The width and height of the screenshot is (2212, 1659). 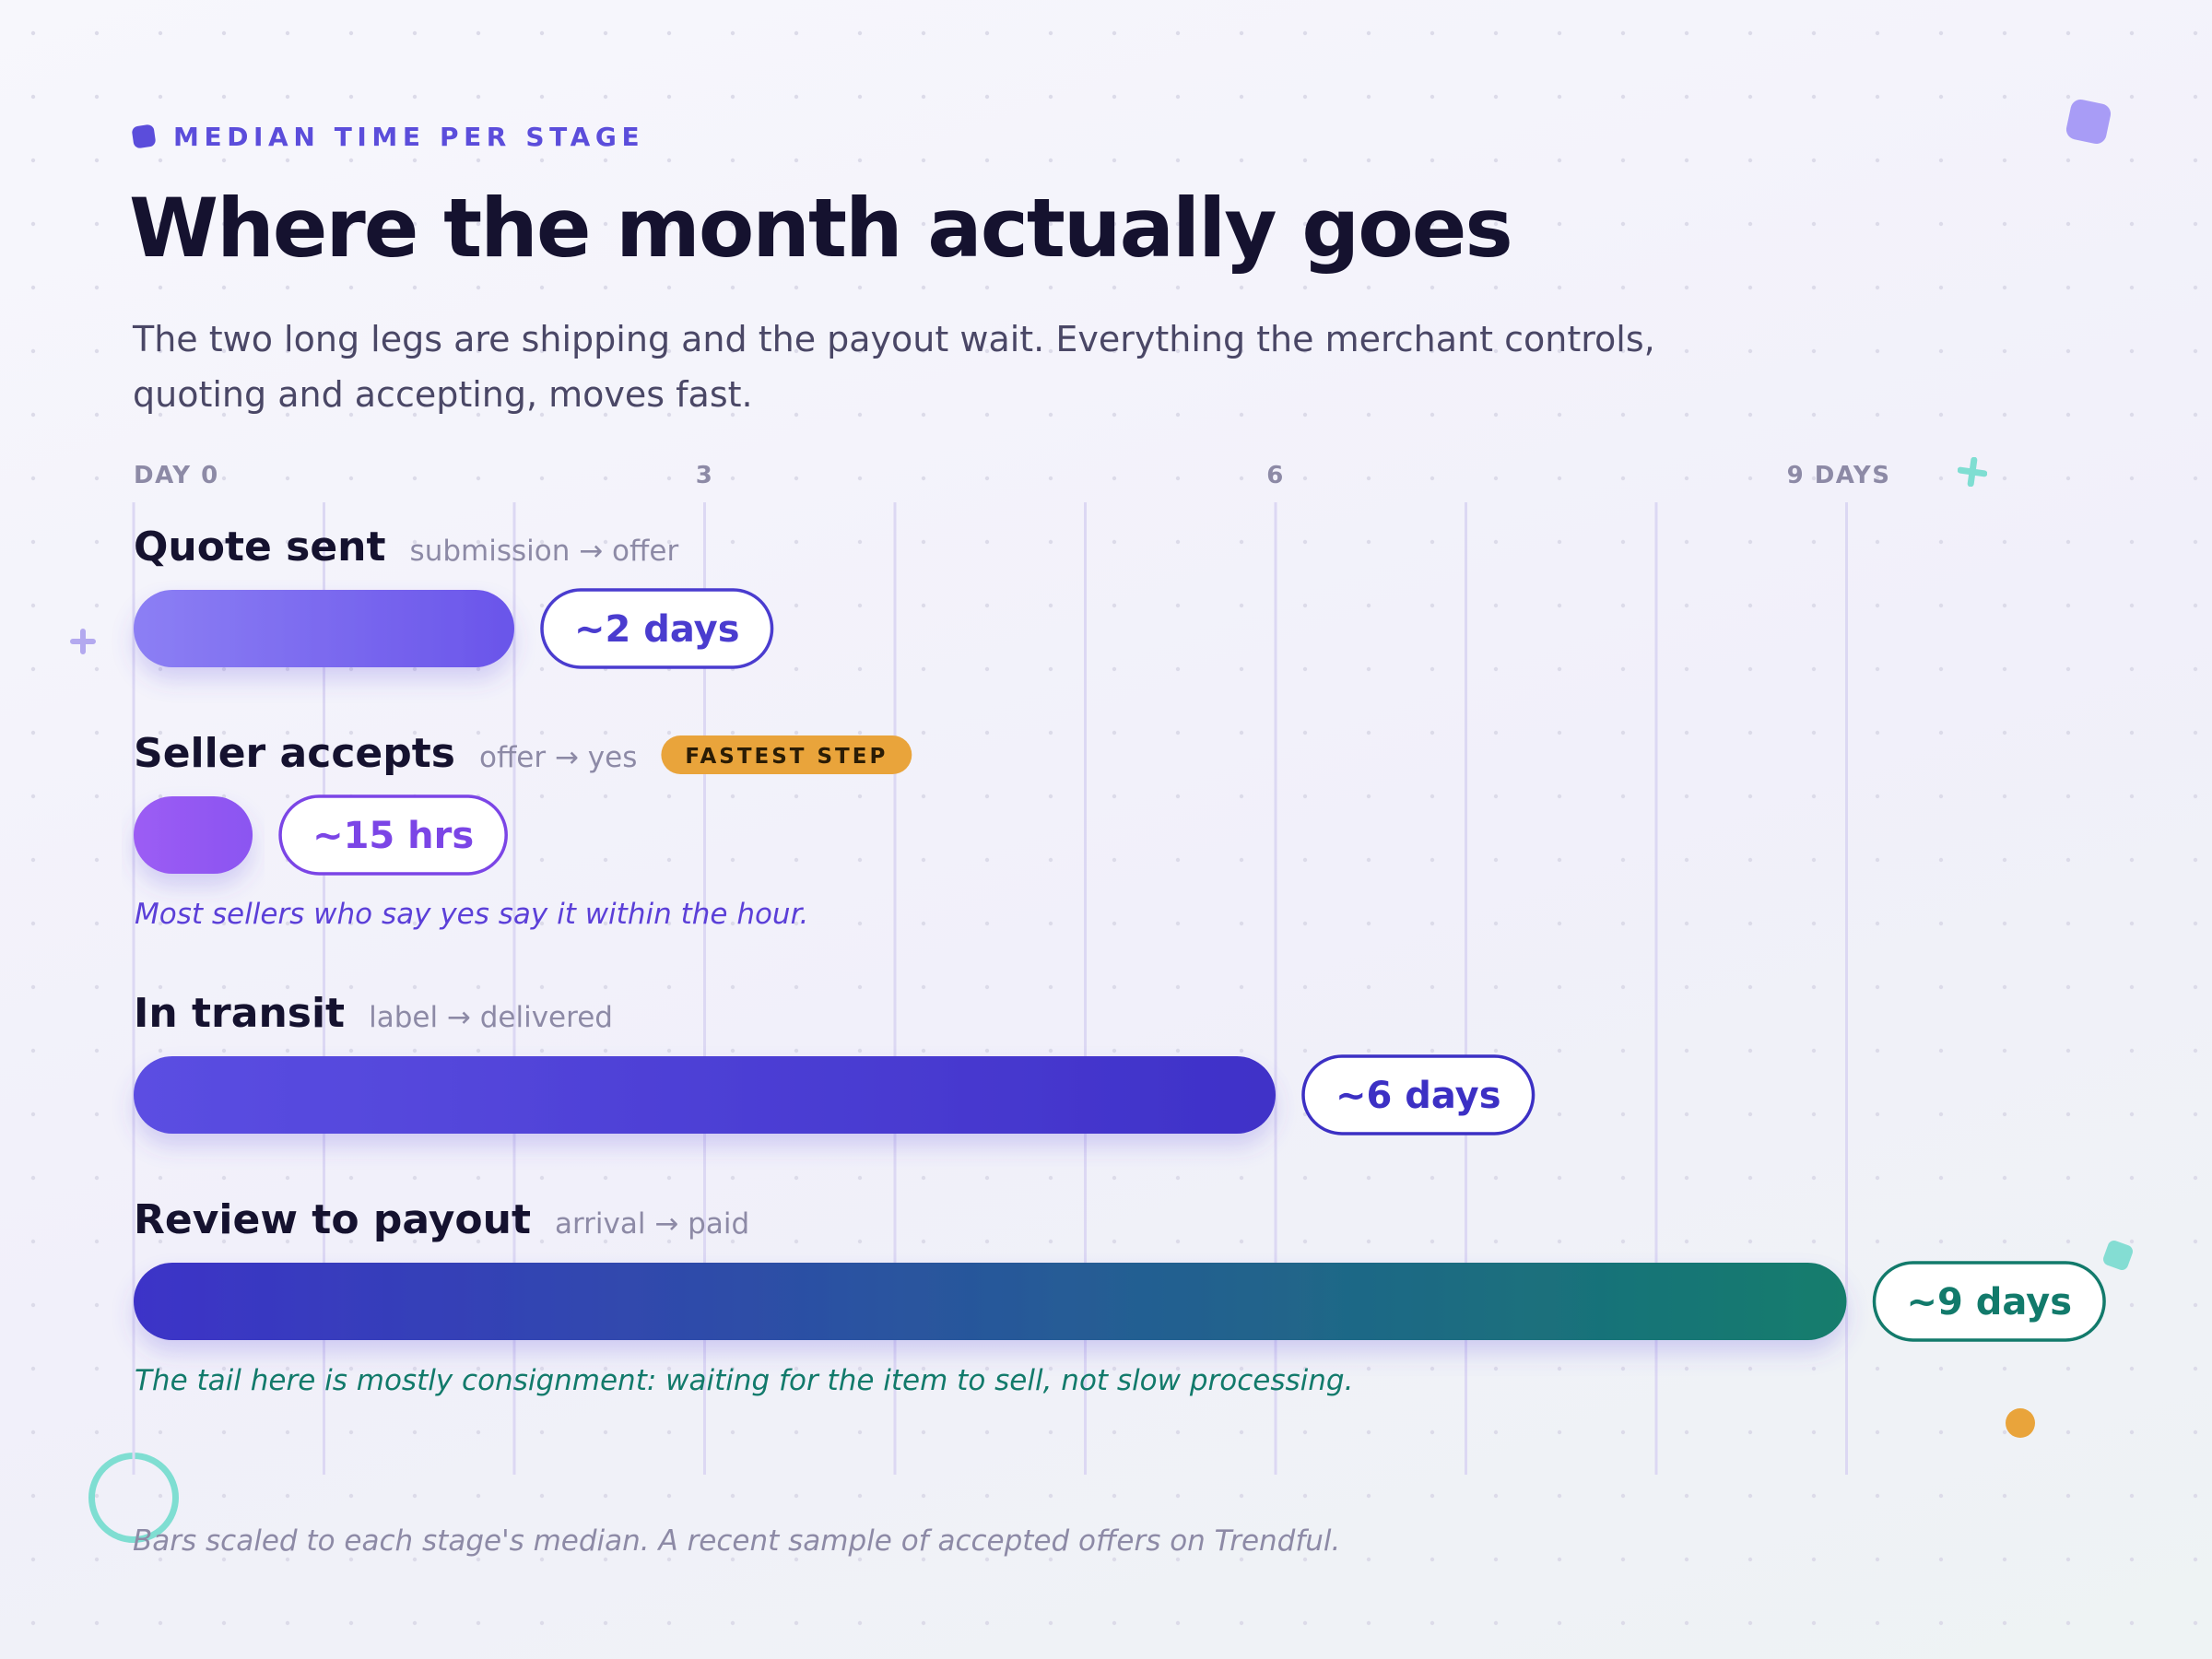 I want to click on eyebrow: MEDIAN TIME PER STAGE, so click(x=388, y=136).